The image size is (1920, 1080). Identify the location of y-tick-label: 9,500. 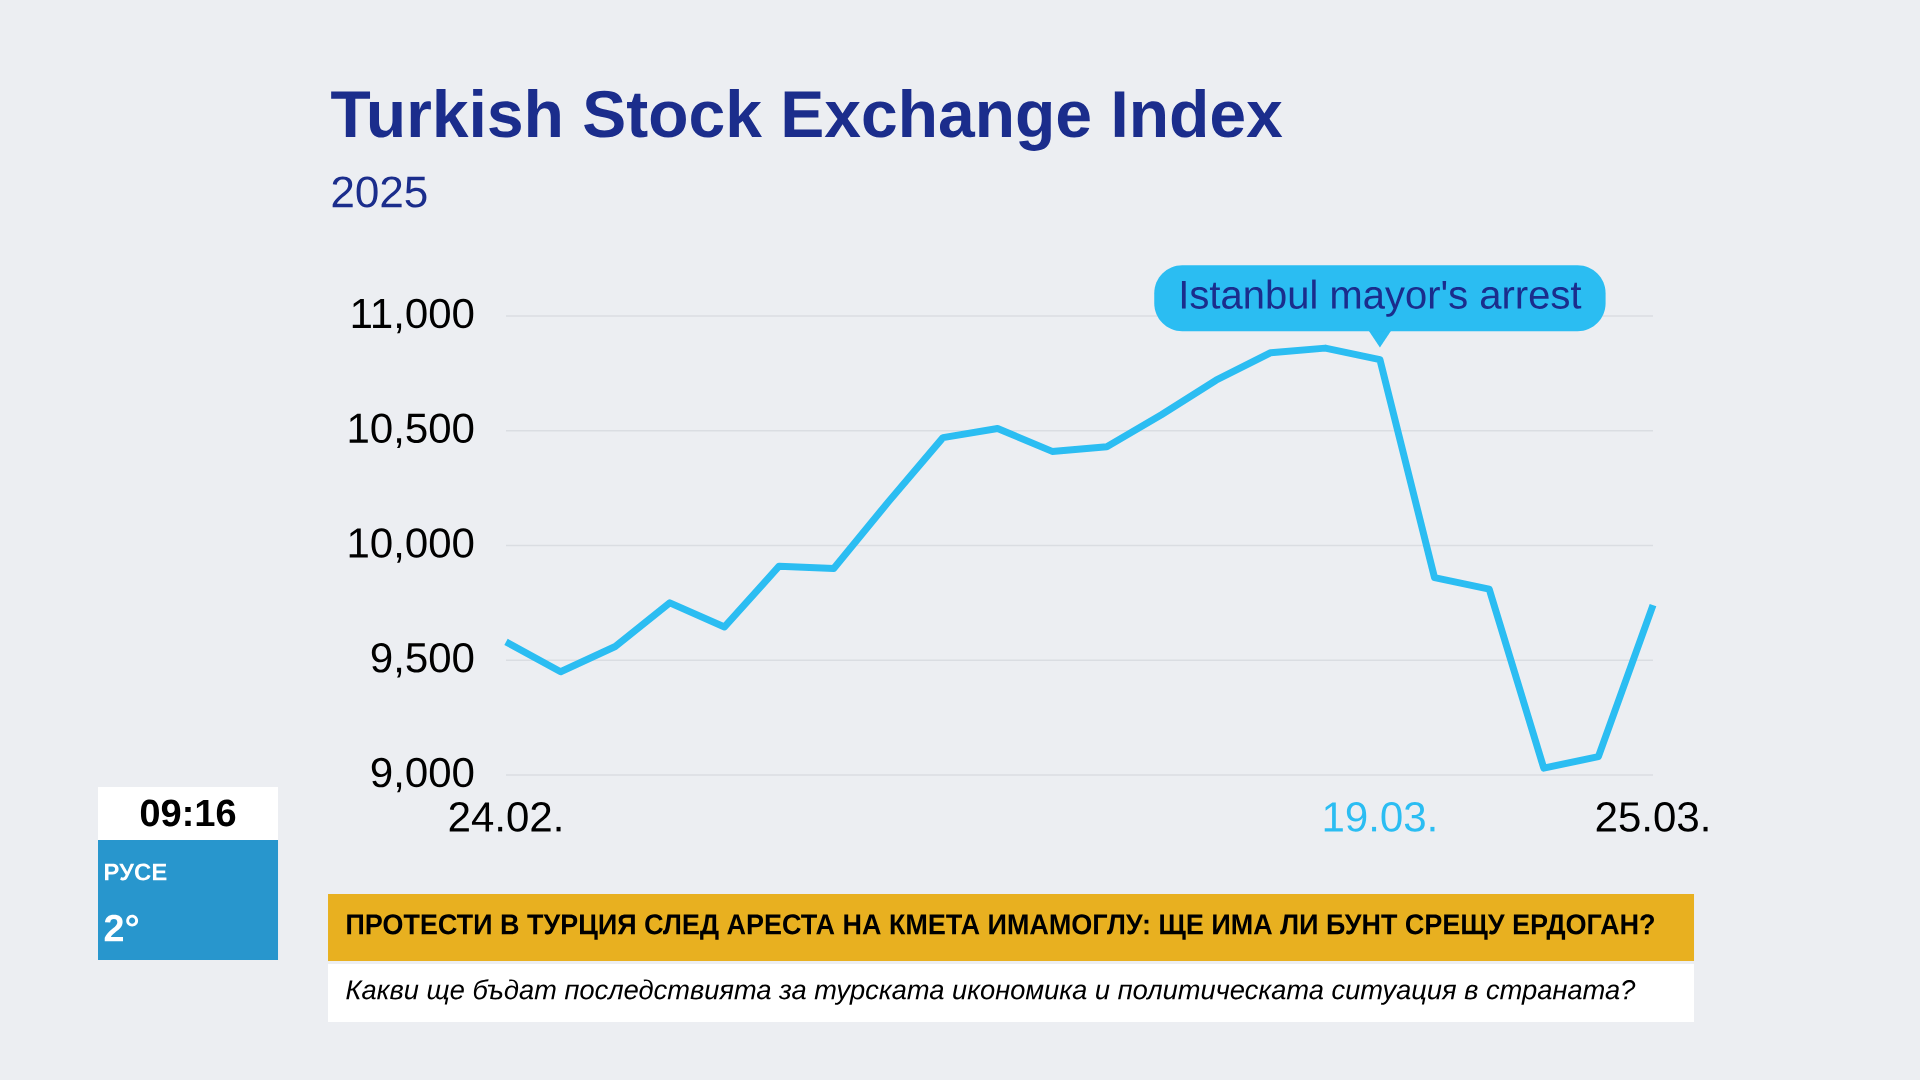
(422, 660).